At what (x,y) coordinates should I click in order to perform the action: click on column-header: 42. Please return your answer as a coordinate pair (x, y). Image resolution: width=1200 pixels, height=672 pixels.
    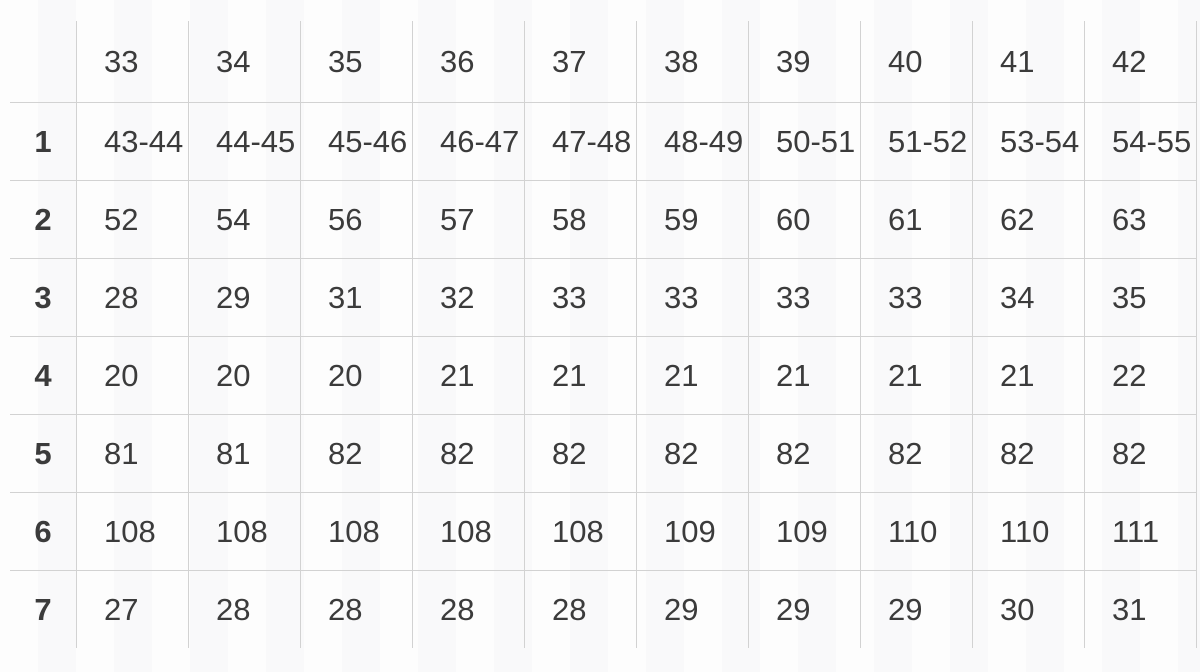
    Looking at the image, I should click on (1140, 62).